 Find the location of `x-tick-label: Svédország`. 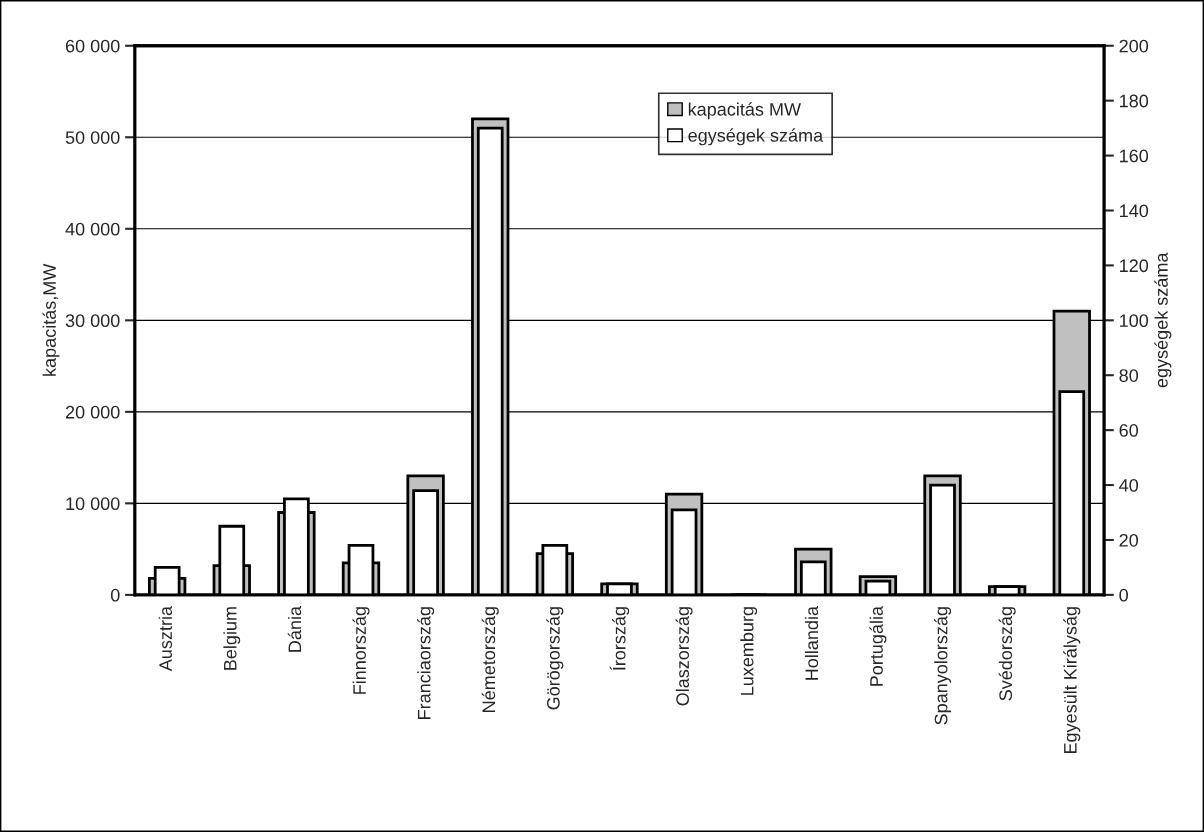

x-tick-label: Svédország is located at coordinates (1007, 654).